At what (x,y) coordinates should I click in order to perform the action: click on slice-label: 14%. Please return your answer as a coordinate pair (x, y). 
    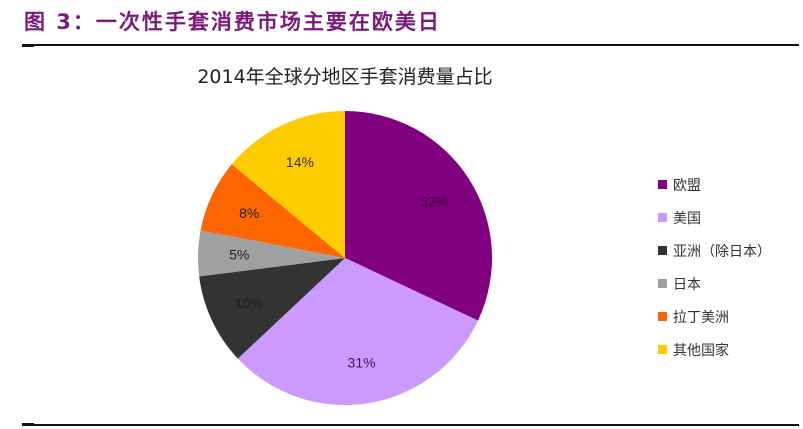
    Looking at the image, I should click on (300, 162).